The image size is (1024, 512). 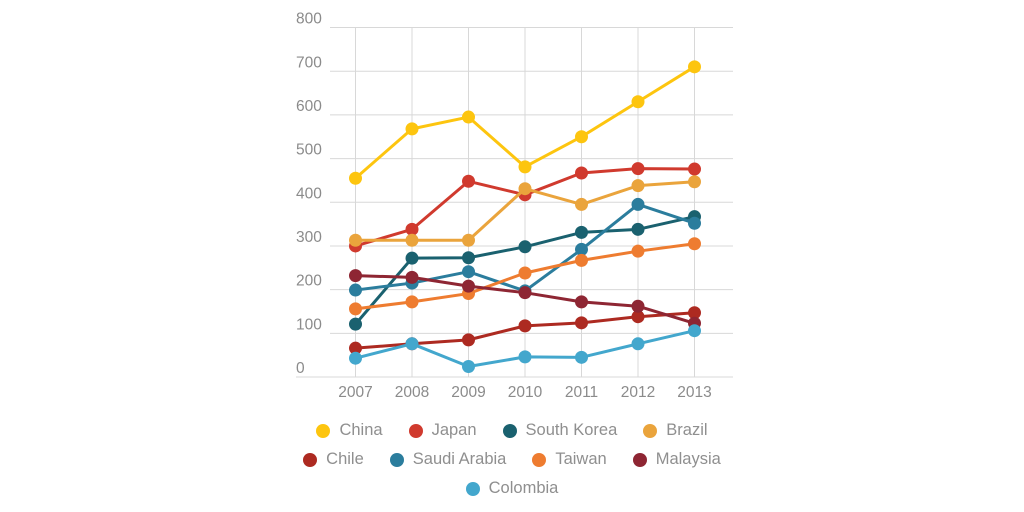 I want to click on data-point-taiwan-2007, so click(x=355, y=309).